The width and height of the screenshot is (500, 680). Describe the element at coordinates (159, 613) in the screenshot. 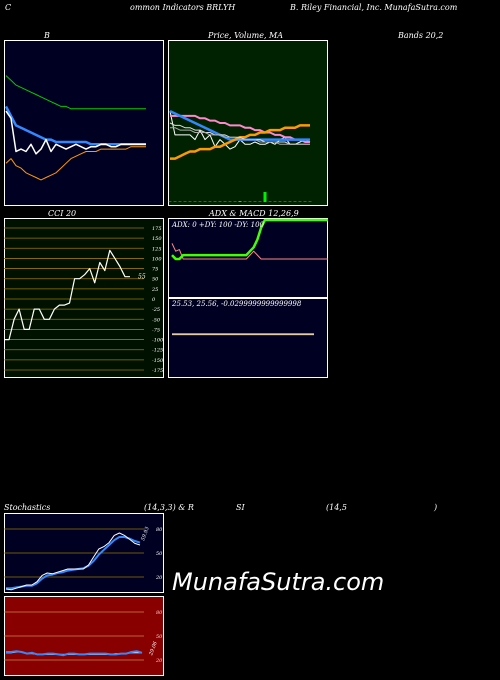

I see `rsi-tick-label: 80` at that location.